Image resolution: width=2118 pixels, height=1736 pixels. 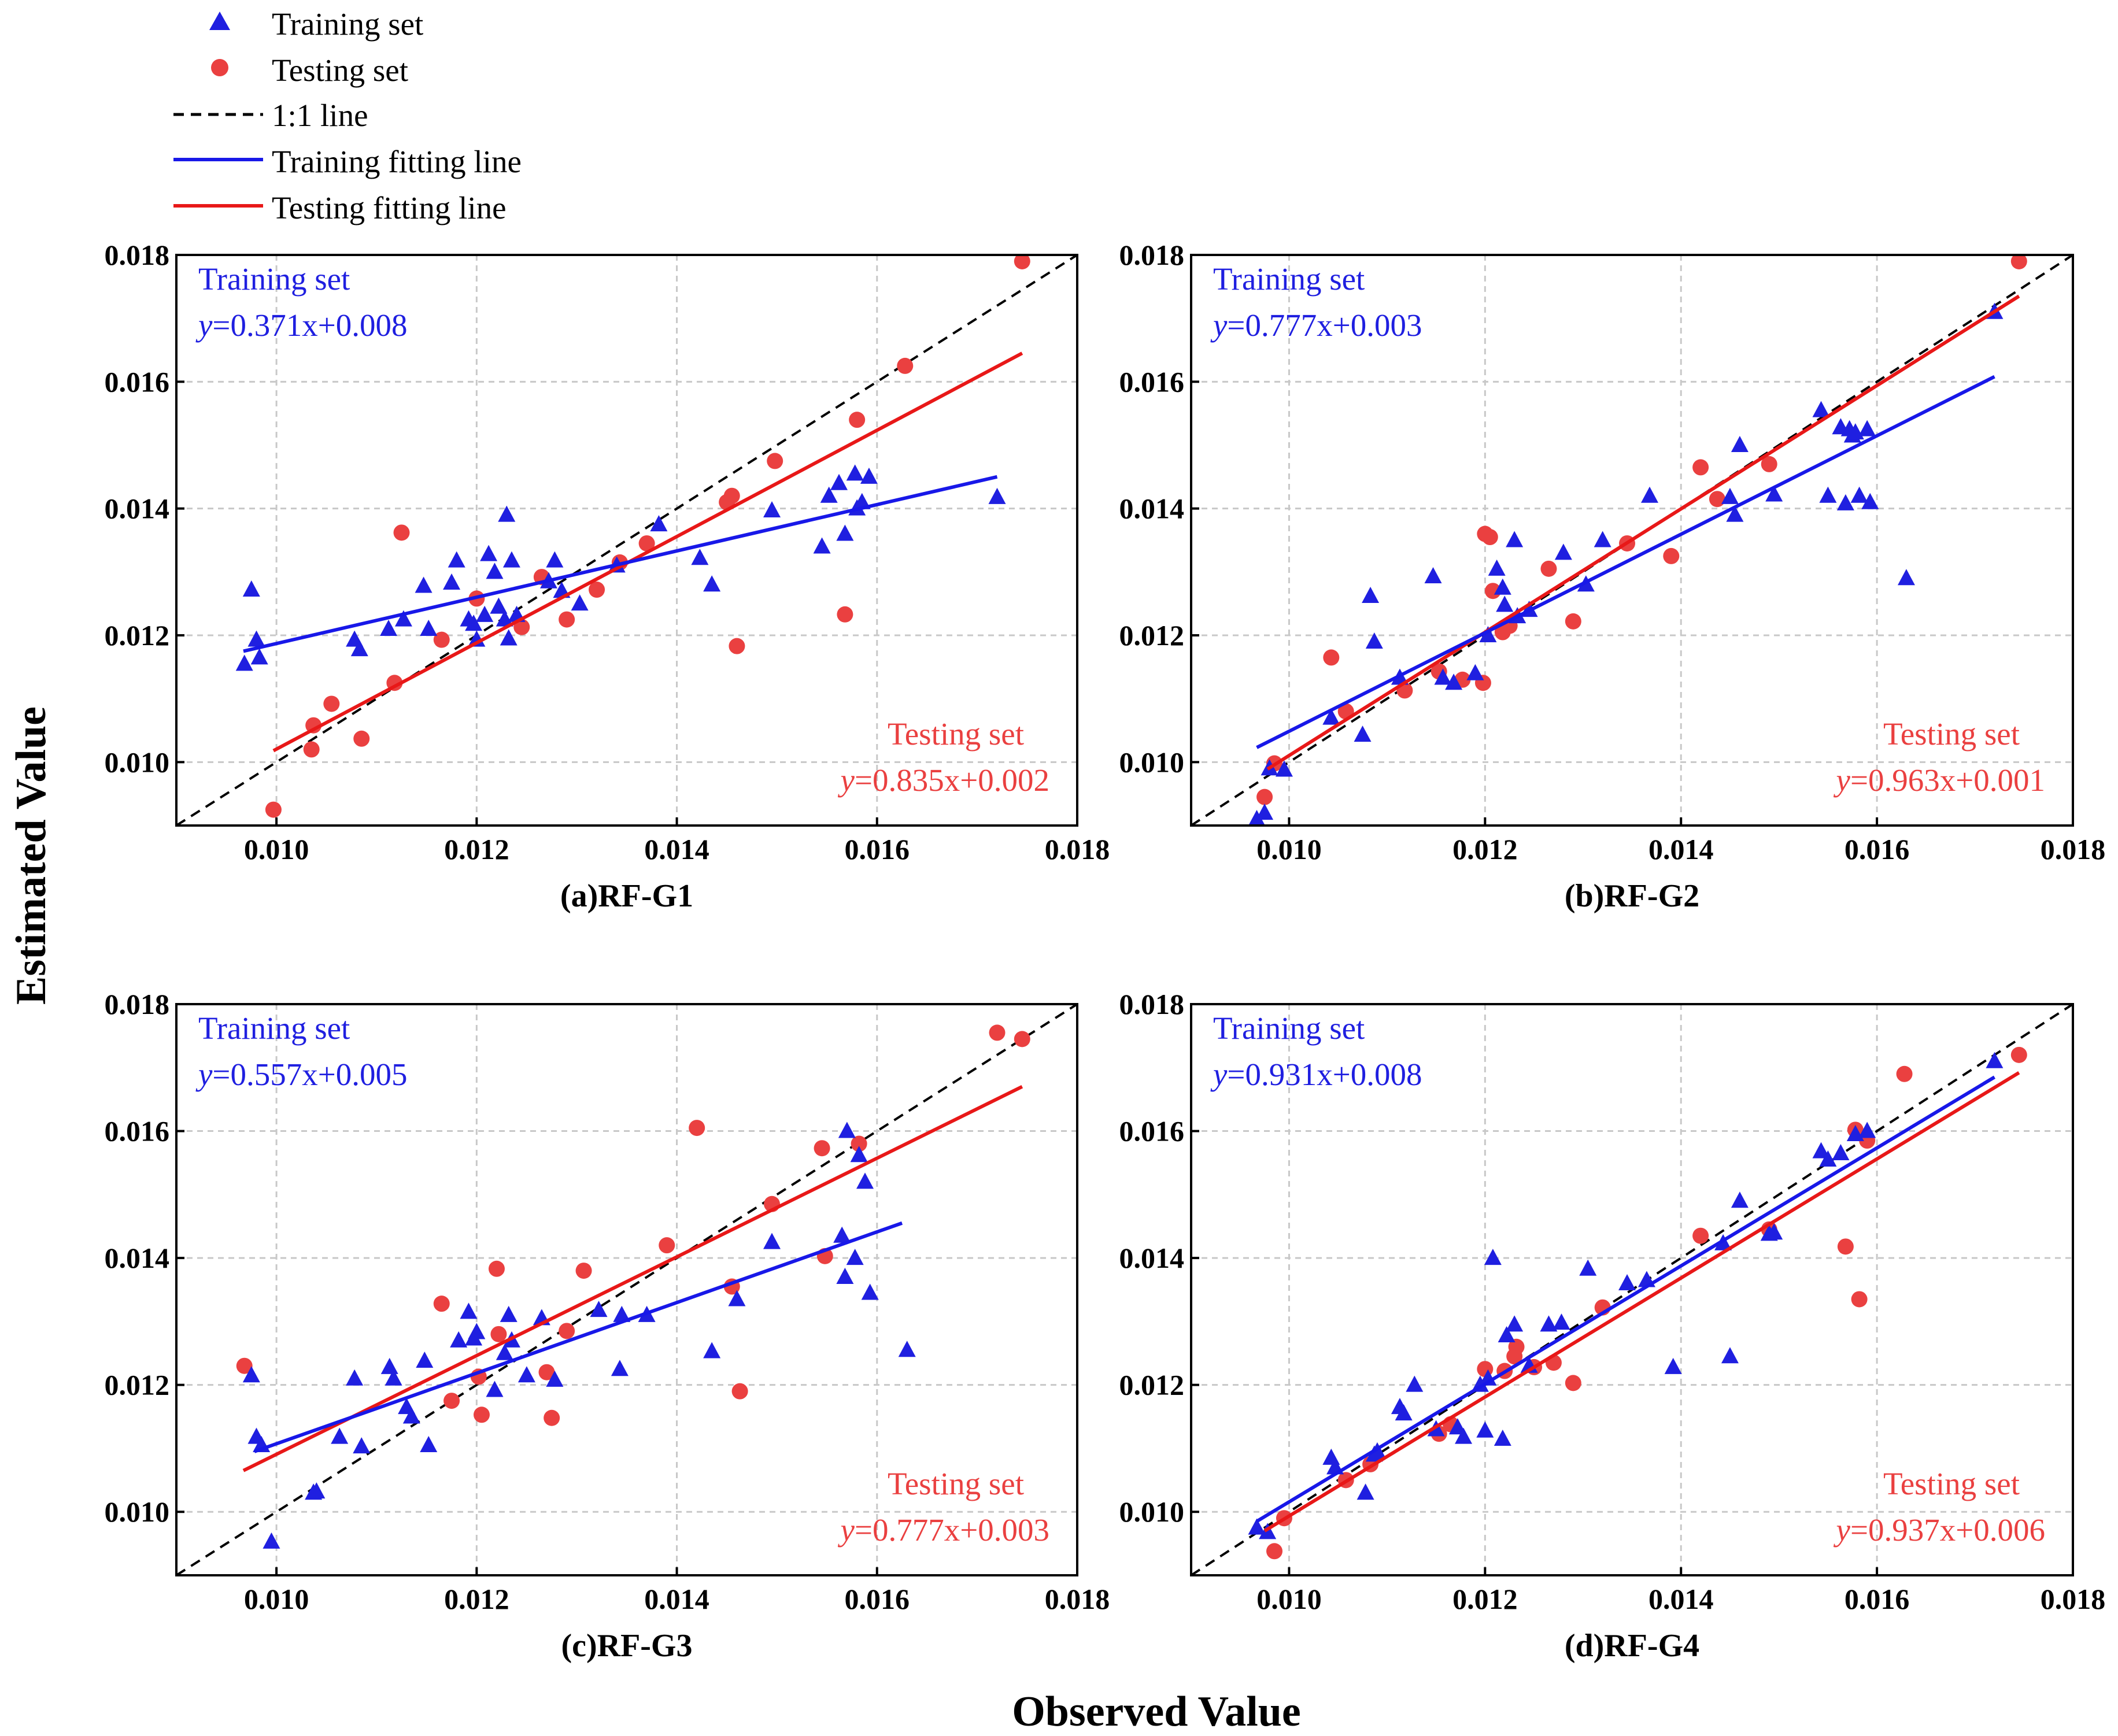 What do you see at coordinates (476, 849) in the screenshot?
I see `x-tick-label: 0.012` at bounding box center [476, 849].